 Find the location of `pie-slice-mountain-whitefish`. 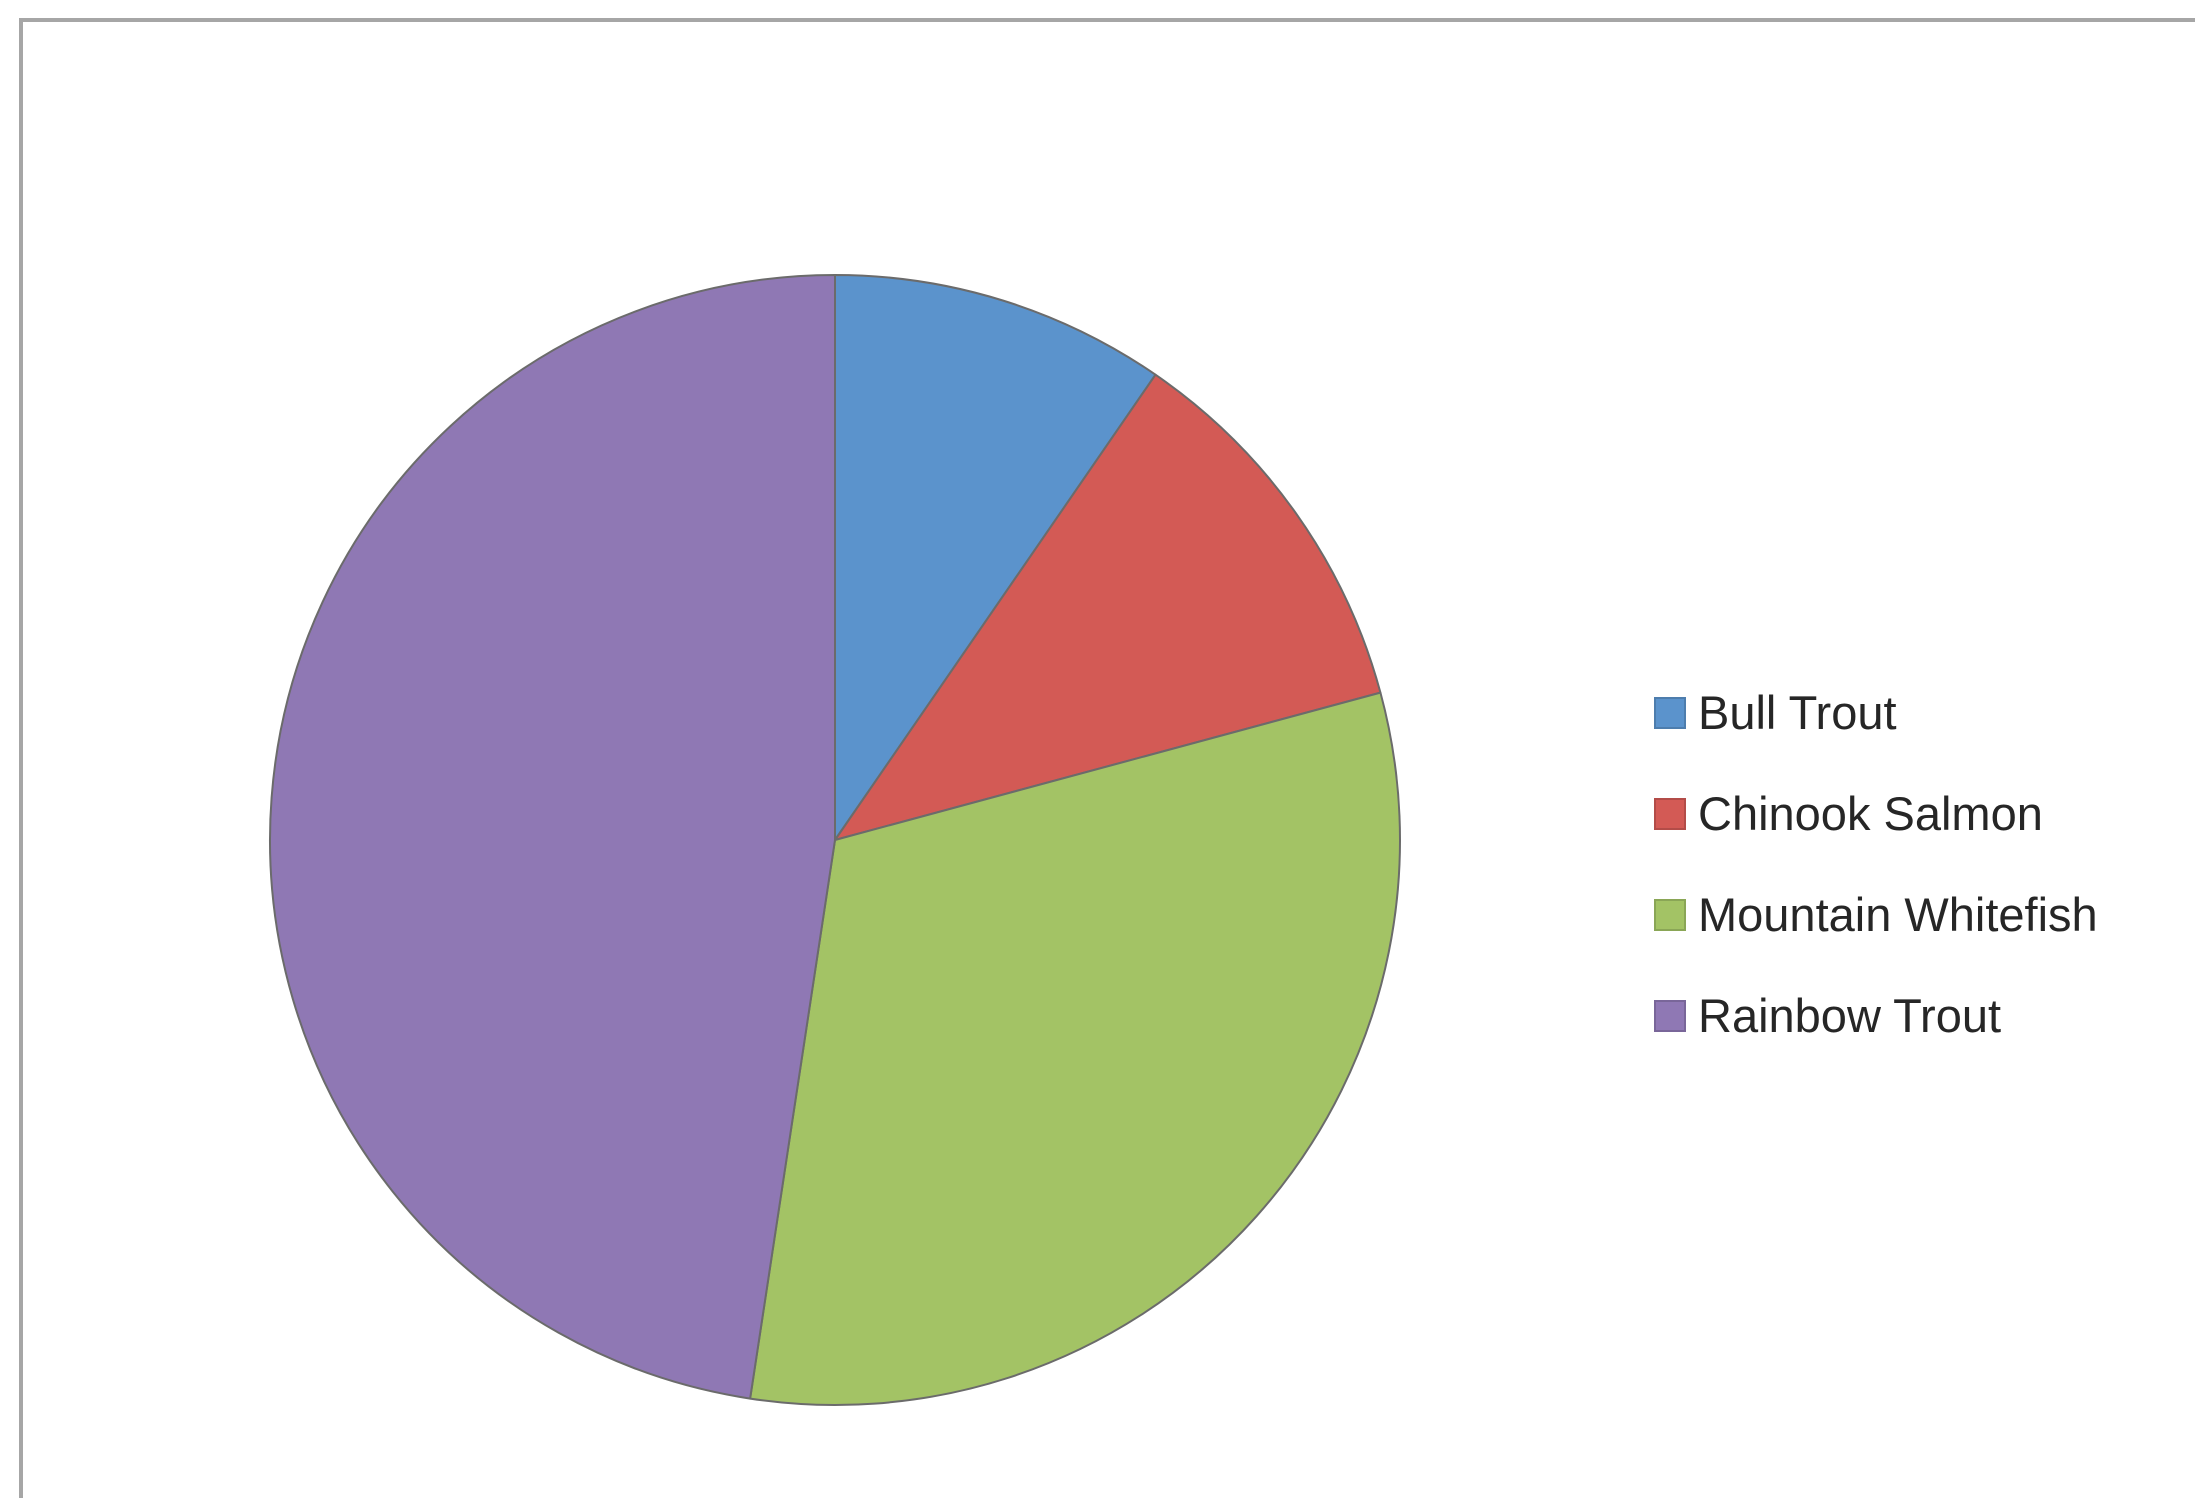

pie-slice-mountain-whitefish is located at coordinates (1075, 1048).